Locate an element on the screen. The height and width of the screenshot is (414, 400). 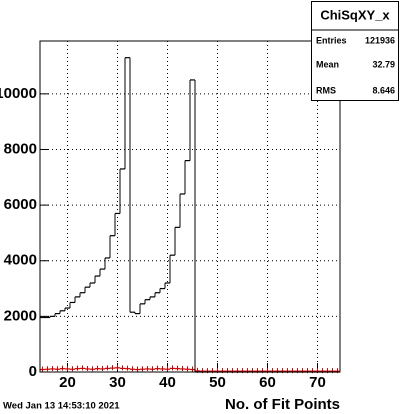
stats-value: 8.646 is located at coordinates (383, 90).